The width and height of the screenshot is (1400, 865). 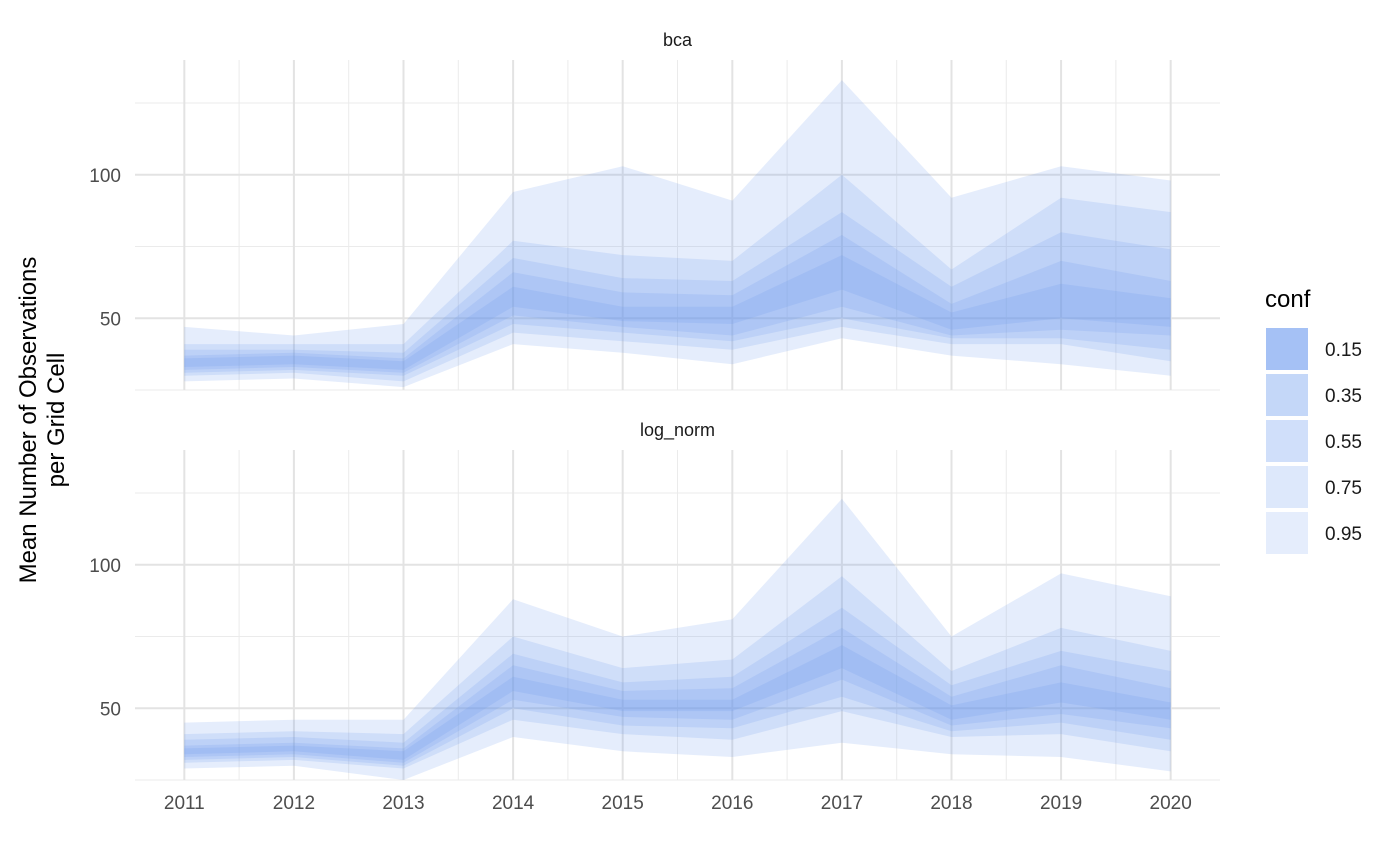 I want to click on x-tick-label: 2016, so click(x=732, y=803).